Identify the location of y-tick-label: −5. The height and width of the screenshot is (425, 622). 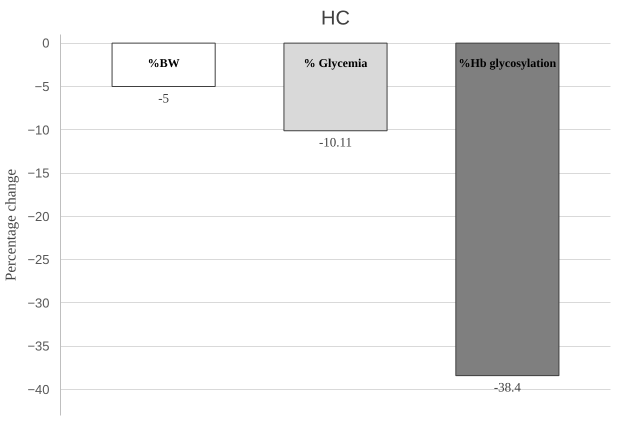
(42, 86).